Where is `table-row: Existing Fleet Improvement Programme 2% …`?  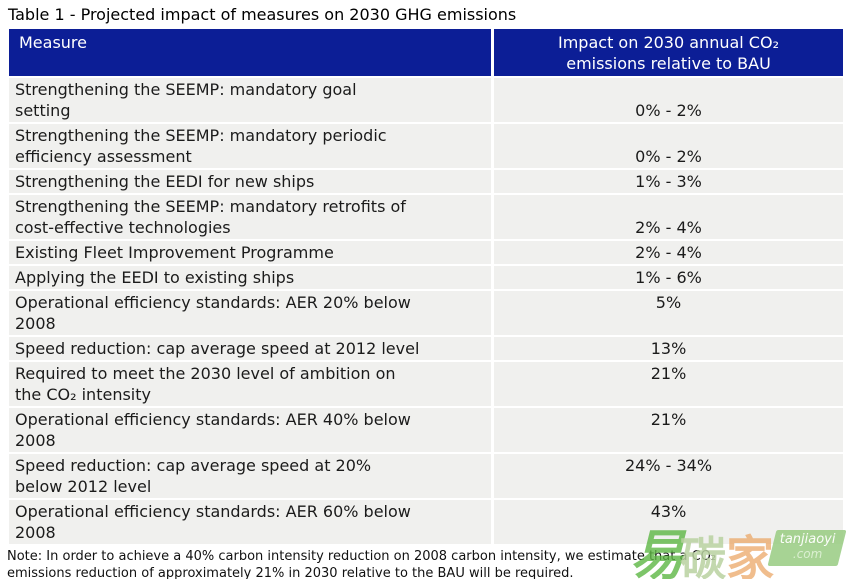
table-row: Existing Fleet Improvement Programme 2% … is located at coordinates (426, 252).